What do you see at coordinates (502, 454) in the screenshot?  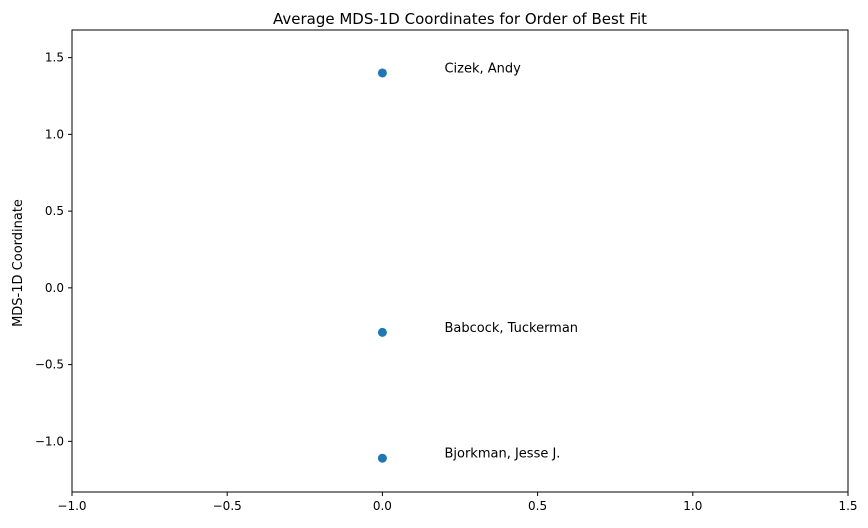 I see `point-label: Bjorkman, Jesse J.` at bounding box center [502, 454].